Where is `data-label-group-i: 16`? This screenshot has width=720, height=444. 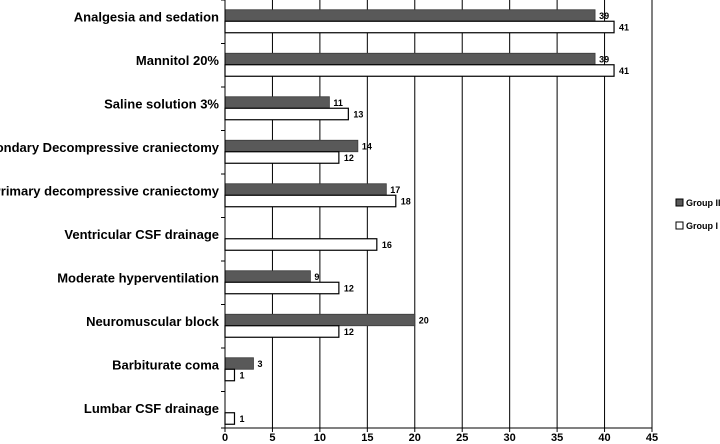
data-label-group-i: 16 is located at coordinates (387, 245).